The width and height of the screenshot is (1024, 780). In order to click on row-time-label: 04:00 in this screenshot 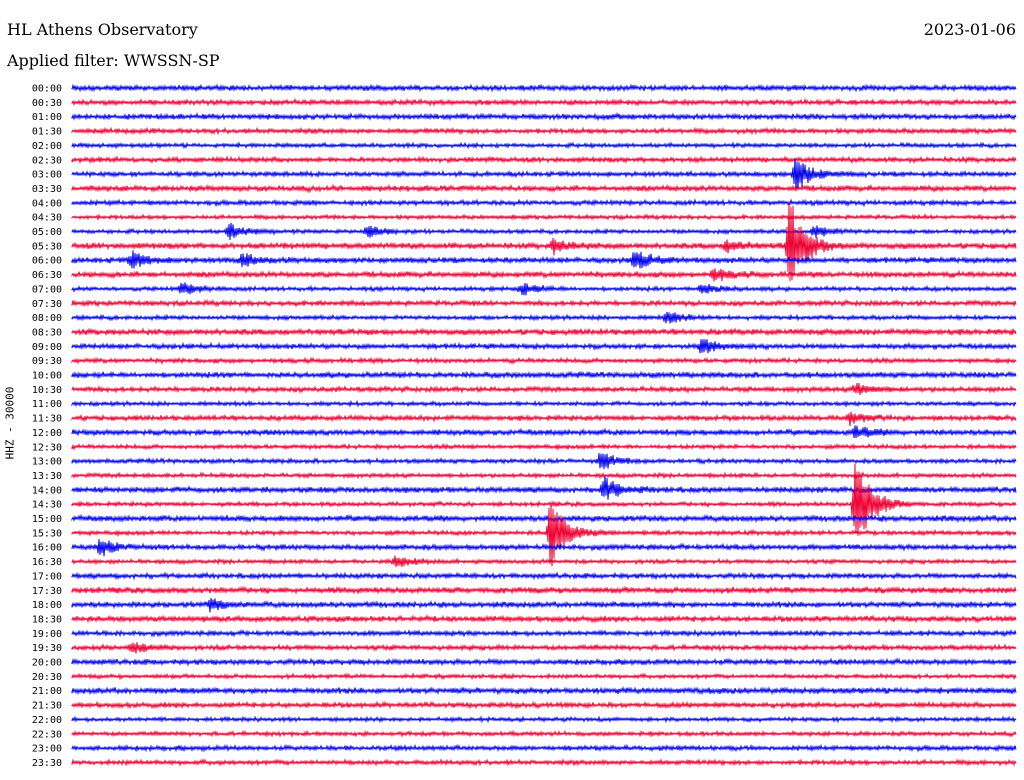, I will do `click(47, 203)`.